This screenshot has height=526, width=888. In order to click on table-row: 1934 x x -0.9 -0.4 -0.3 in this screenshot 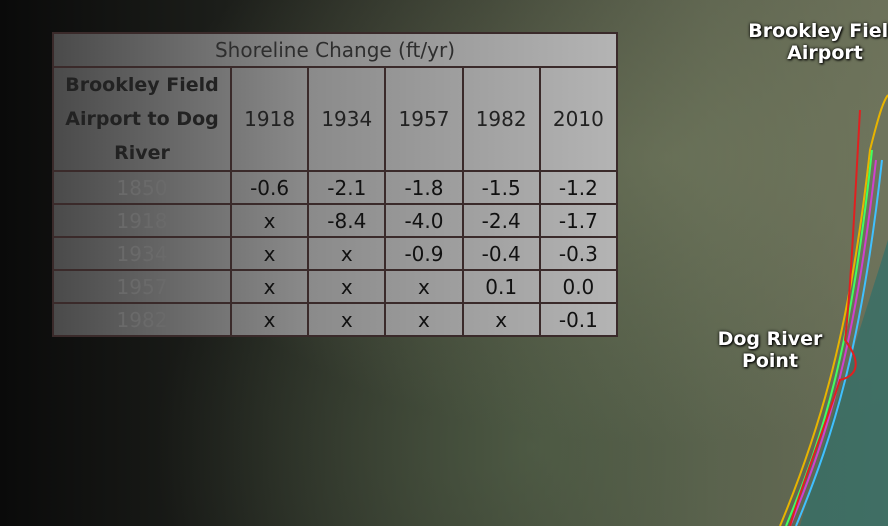, I will do `click(335, 253)`.